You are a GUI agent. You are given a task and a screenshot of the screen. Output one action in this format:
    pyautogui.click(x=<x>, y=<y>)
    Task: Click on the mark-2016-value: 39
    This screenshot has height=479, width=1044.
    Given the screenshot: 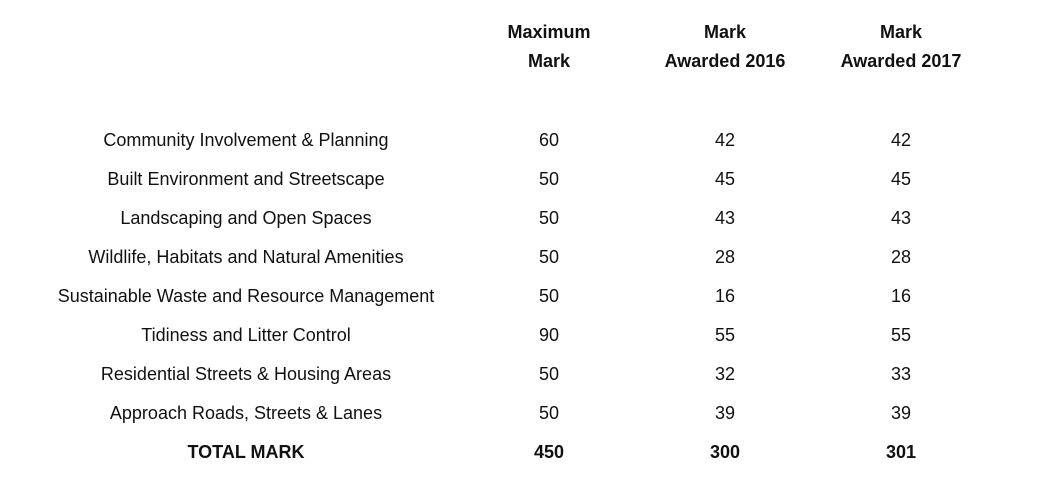 What is the action you would take?
    pyautogui.click(x=725, y=413)
    